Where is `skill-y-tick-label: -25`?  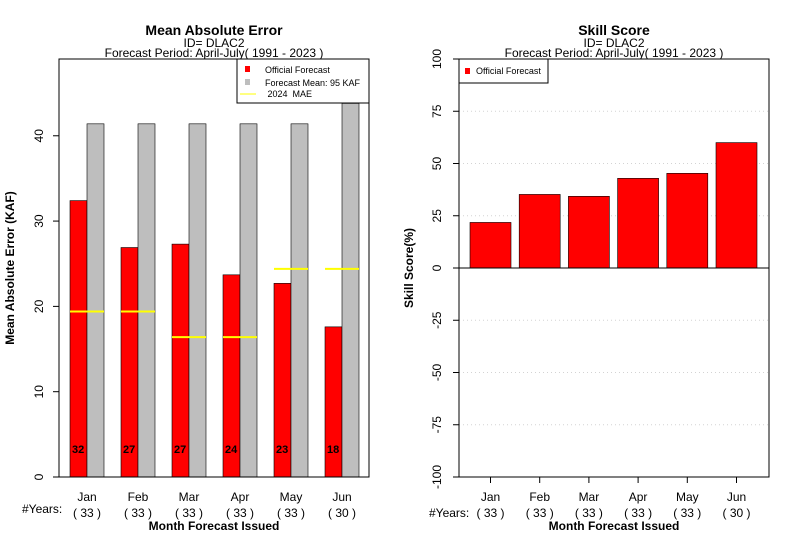 skill-y-tick-label: -25 is located at coordinates (437, 320).